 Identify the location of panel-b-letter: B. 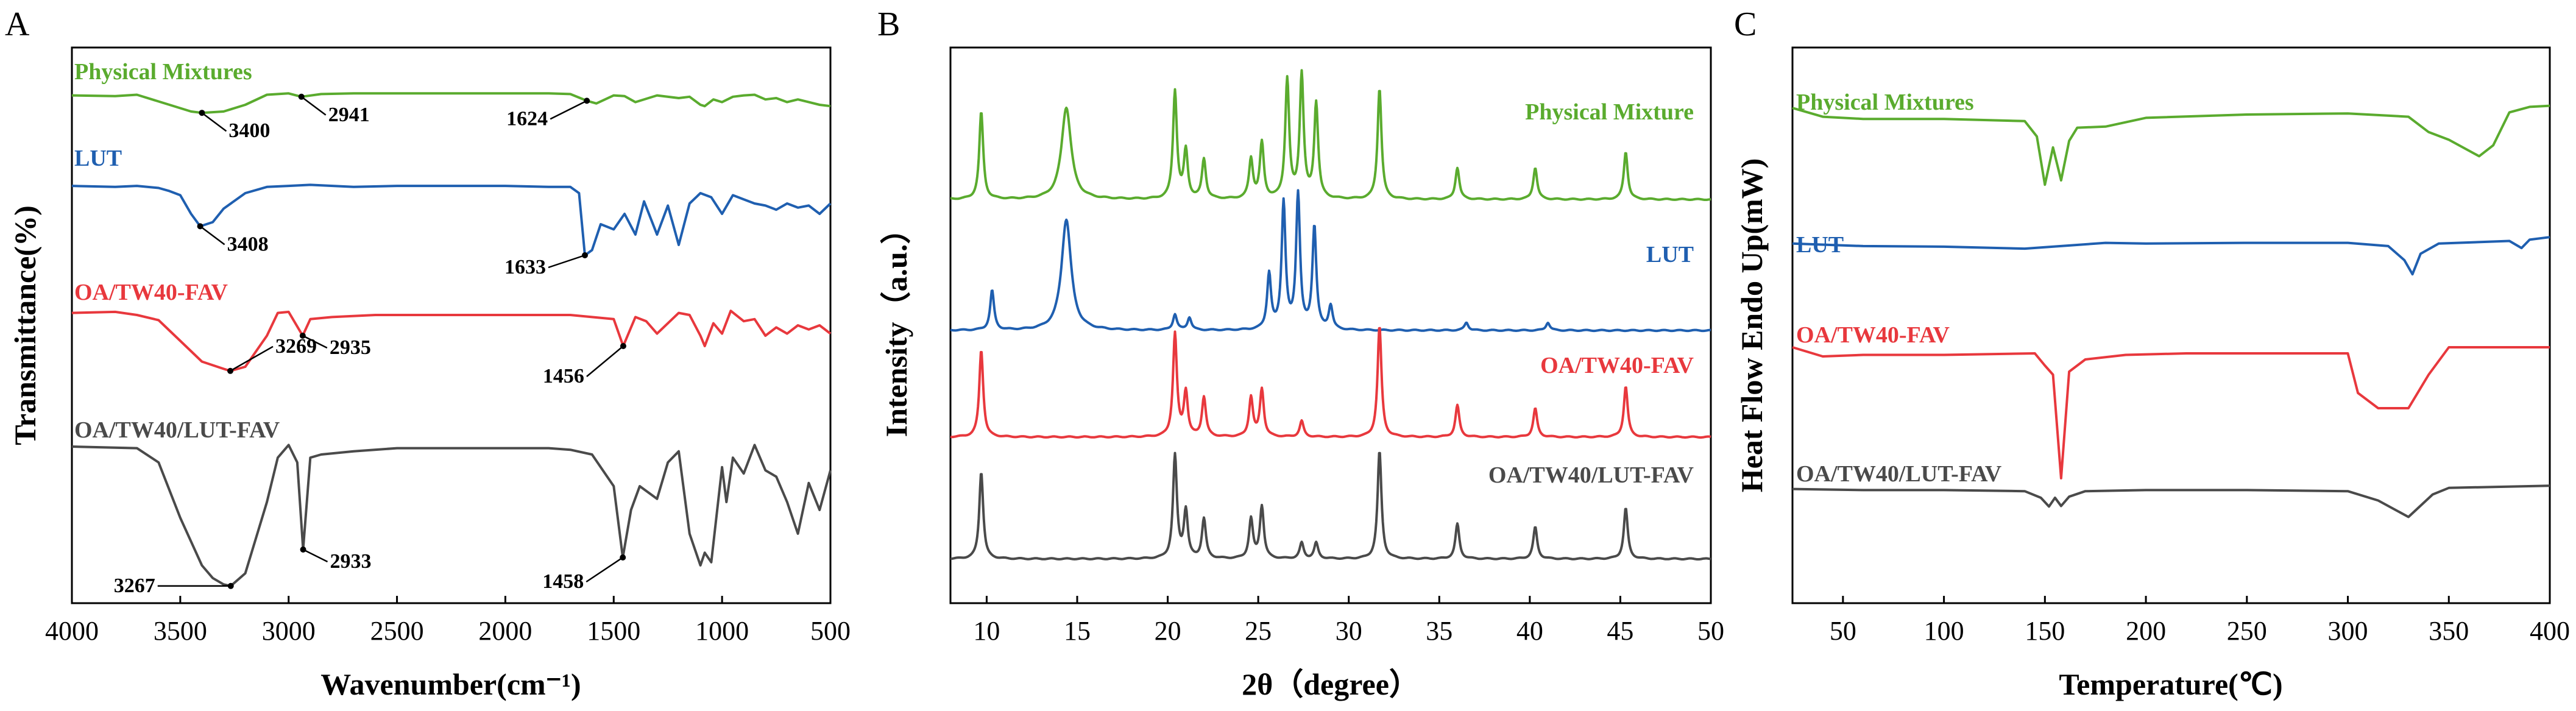
(888, 24).